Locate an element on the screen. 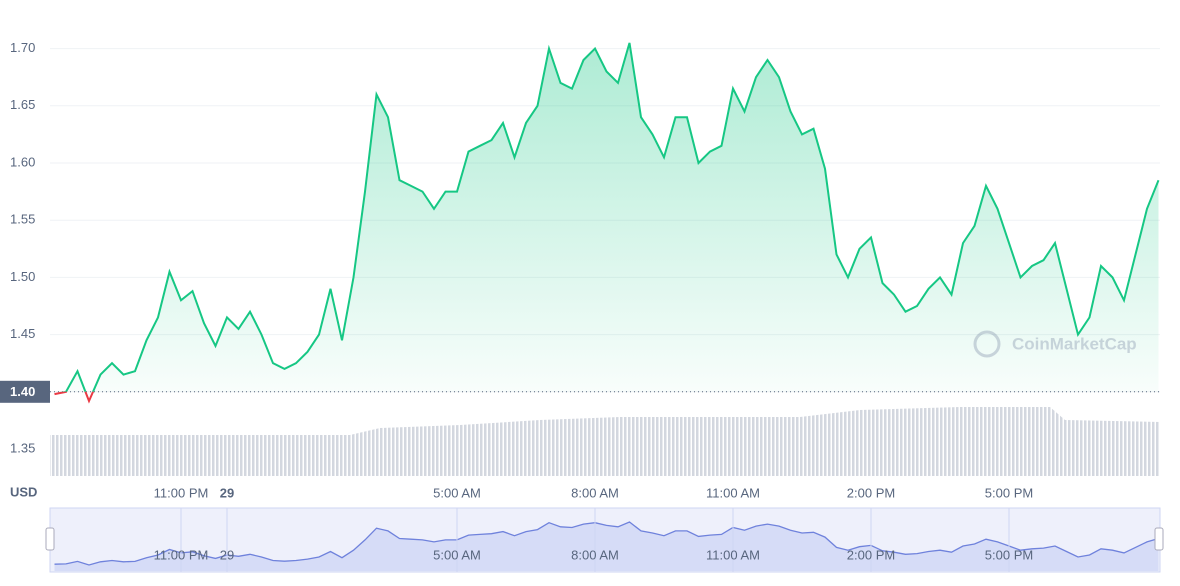  y-tick-label: 1.60 is located at coordinates (22, 161).